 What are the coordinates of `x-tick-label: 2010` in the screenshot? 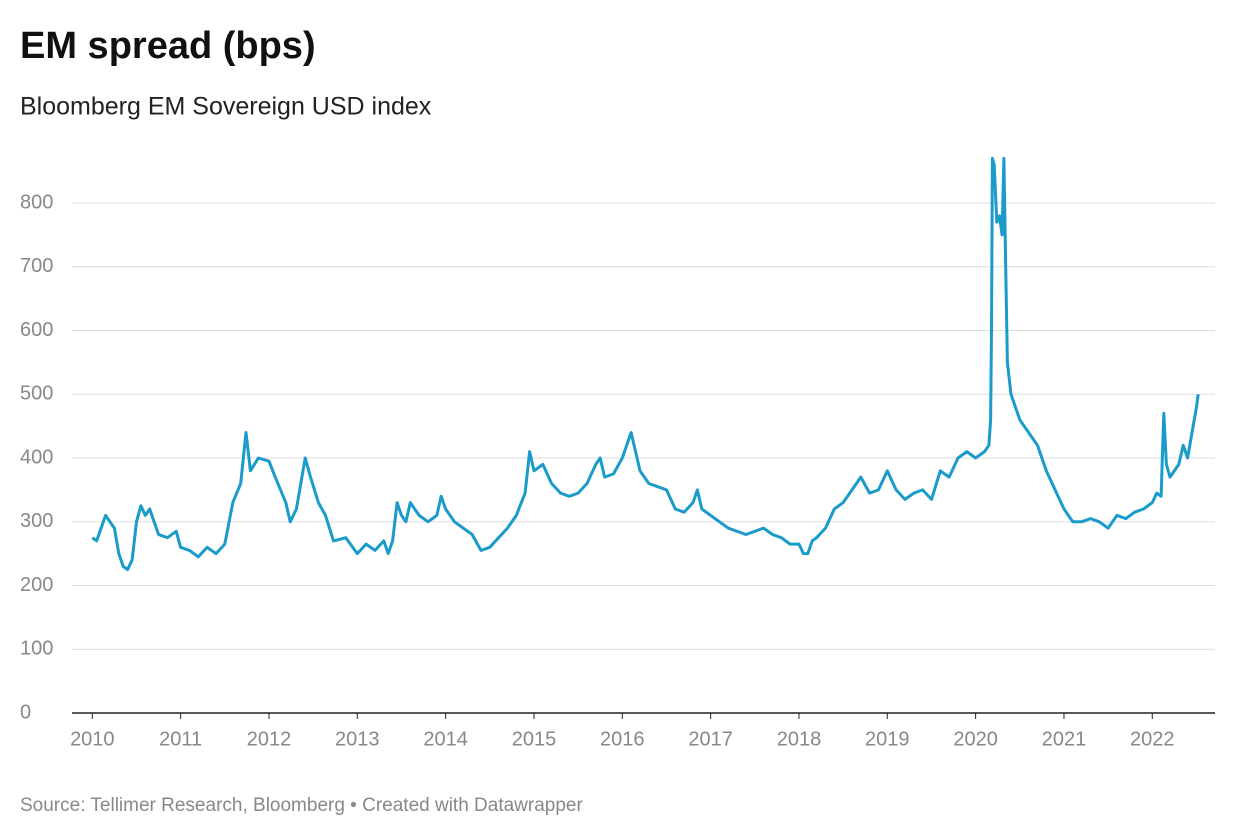 It's located at (92, 739).